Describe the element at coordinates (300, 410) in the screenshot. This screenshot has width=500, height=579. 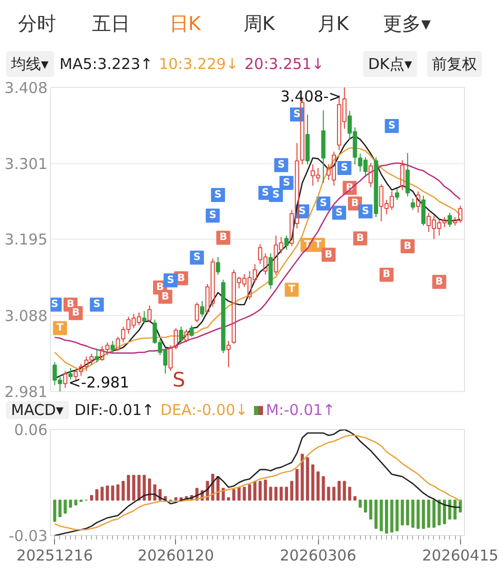
I see `legend-label: M:-0.01↑` at that location.